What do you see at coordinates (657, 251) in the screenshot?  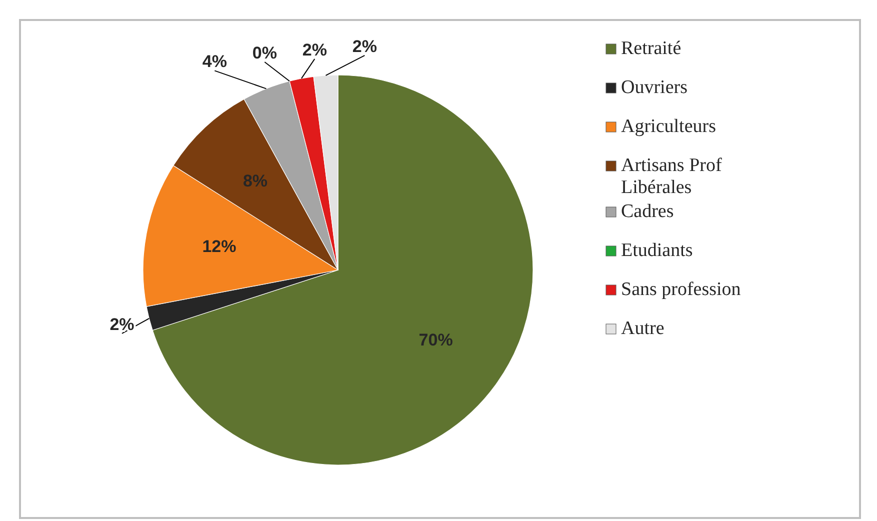 I see `legend-label: Etudiants` at bounding box center [657, 251].